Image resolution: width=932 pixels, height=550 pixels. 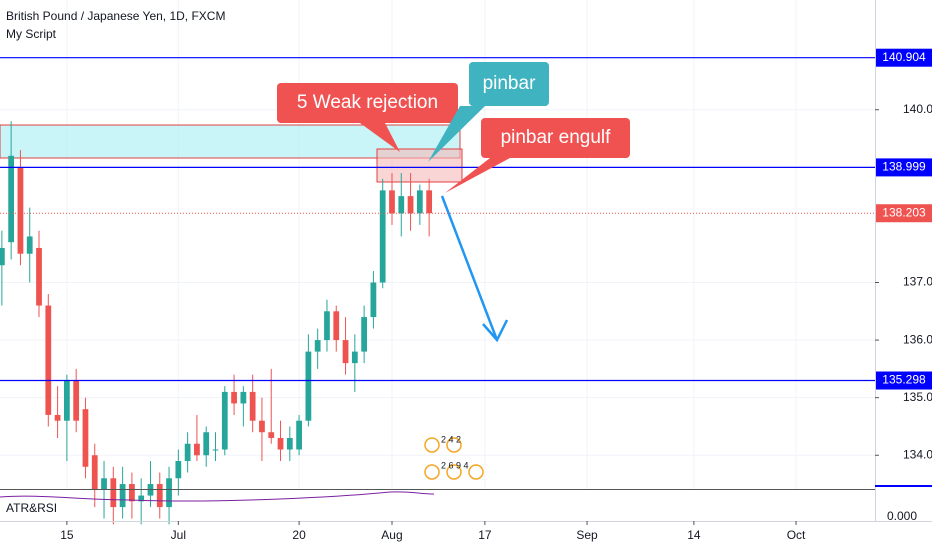 I want to click on chart-title: British Pound / Japanese Yen, 1D, FXCM, so click(x=115, y=16).